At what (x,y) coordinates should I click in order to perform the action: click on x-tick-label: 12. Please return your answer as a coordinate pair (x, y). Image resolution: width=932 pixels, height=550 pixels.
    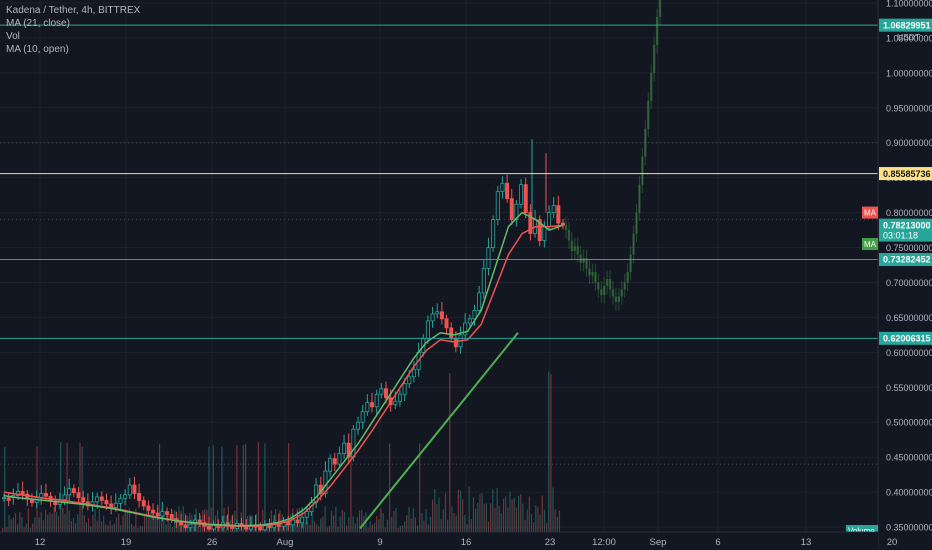
    Looking at the image, I should click on (40, 542).